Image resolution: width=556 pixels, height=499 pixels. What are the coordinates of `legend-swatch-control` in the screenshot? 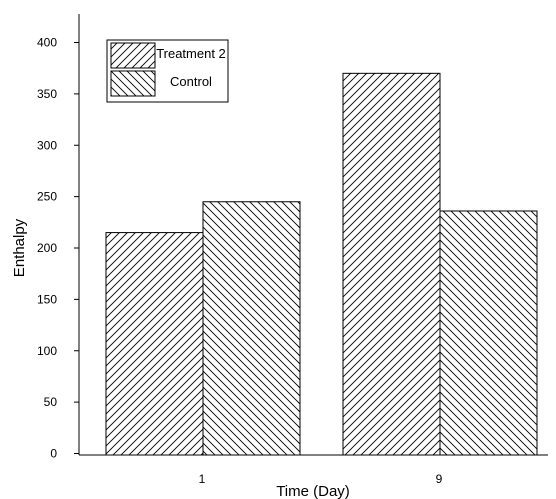 It's located at (133, 83).